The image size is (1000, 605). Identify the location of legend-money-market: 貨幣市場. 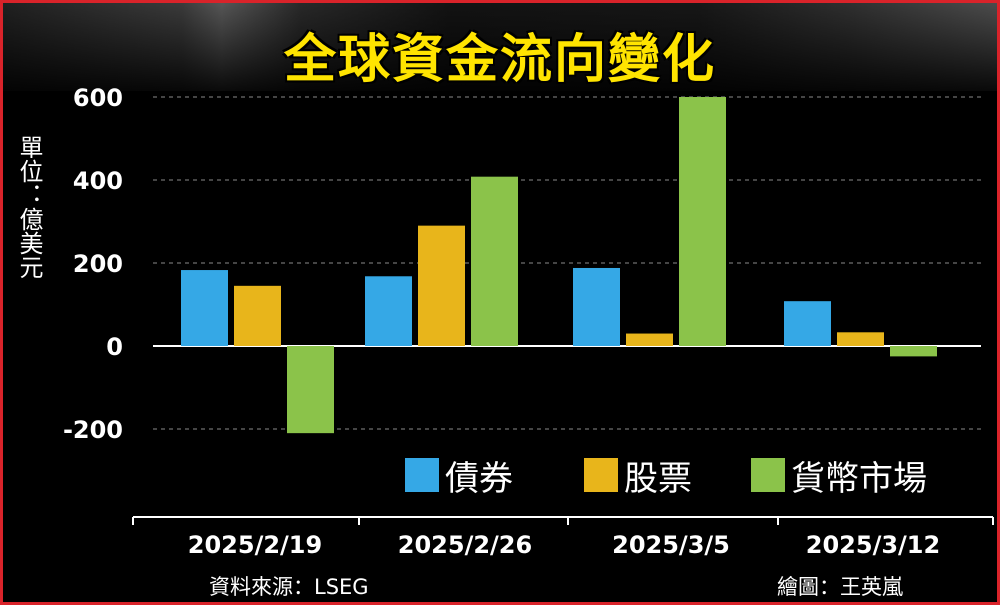
(839, 475).